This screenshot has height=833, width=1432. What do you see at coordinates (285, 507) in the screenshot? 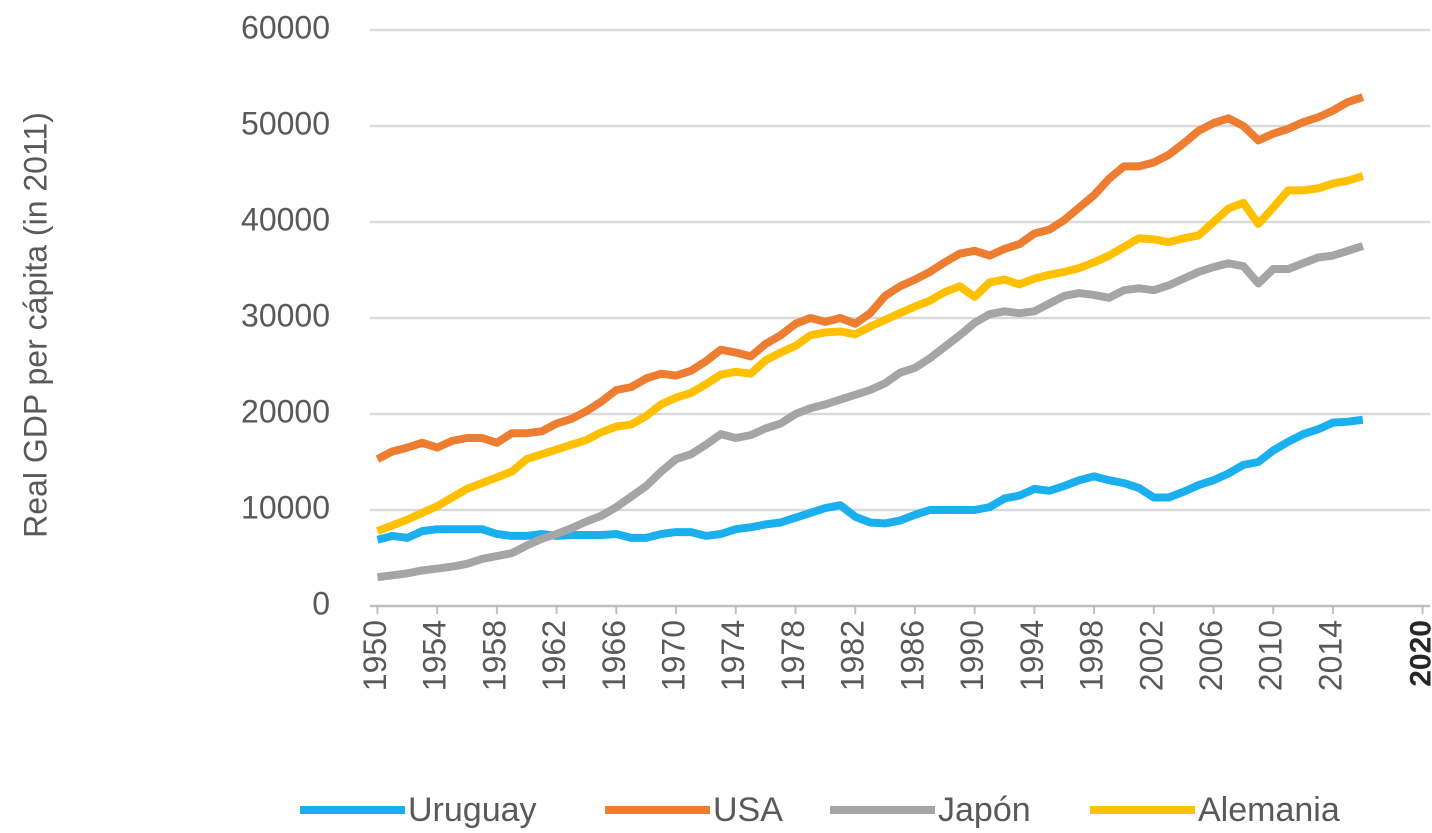
I see `y-tick-label: 10000` at bounding box center [285, 507].